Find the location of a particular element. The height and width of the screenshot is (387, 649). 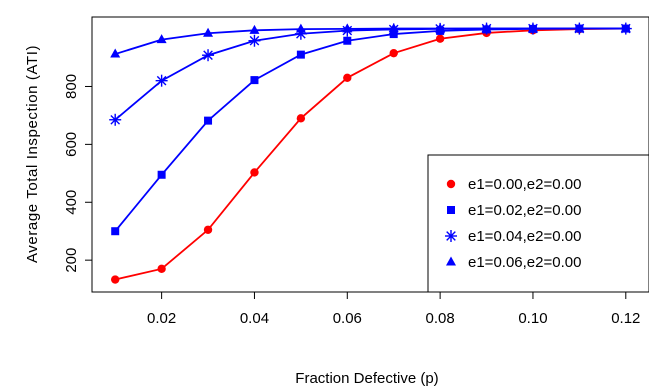

y-tick-label: 600 is located at coordinates (71, 144).